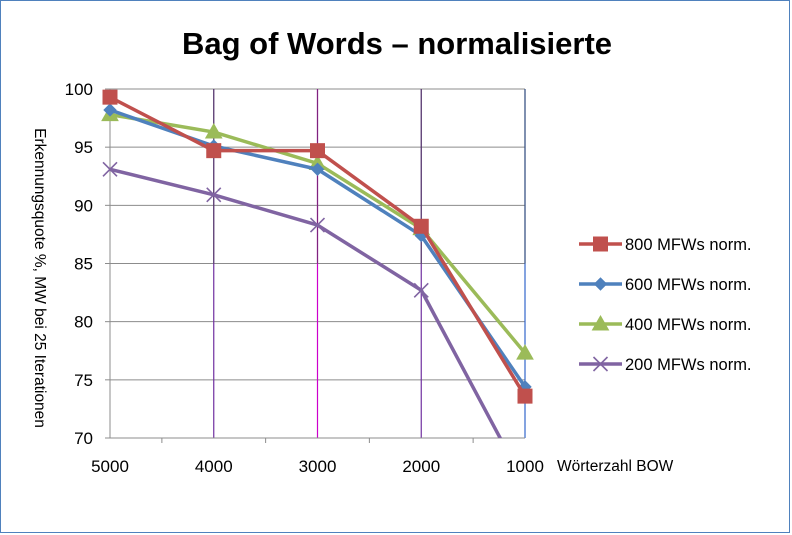  Describe the element at coordinates (83, 205) in the screenshot. I see `y-tick-label: 90` at that location.